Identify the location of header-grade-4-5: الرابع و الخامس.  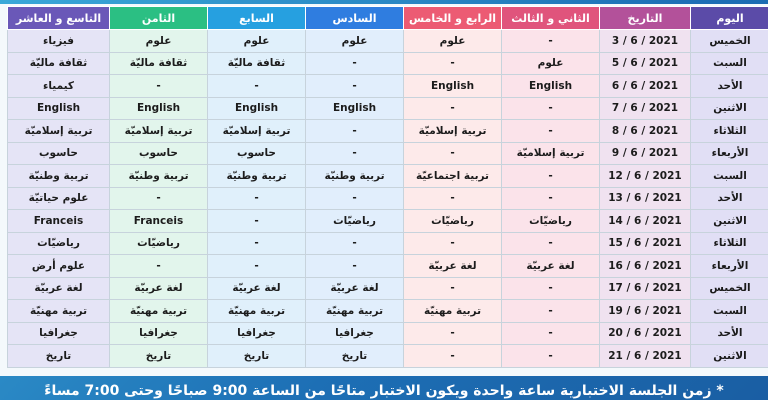
(452, 18).